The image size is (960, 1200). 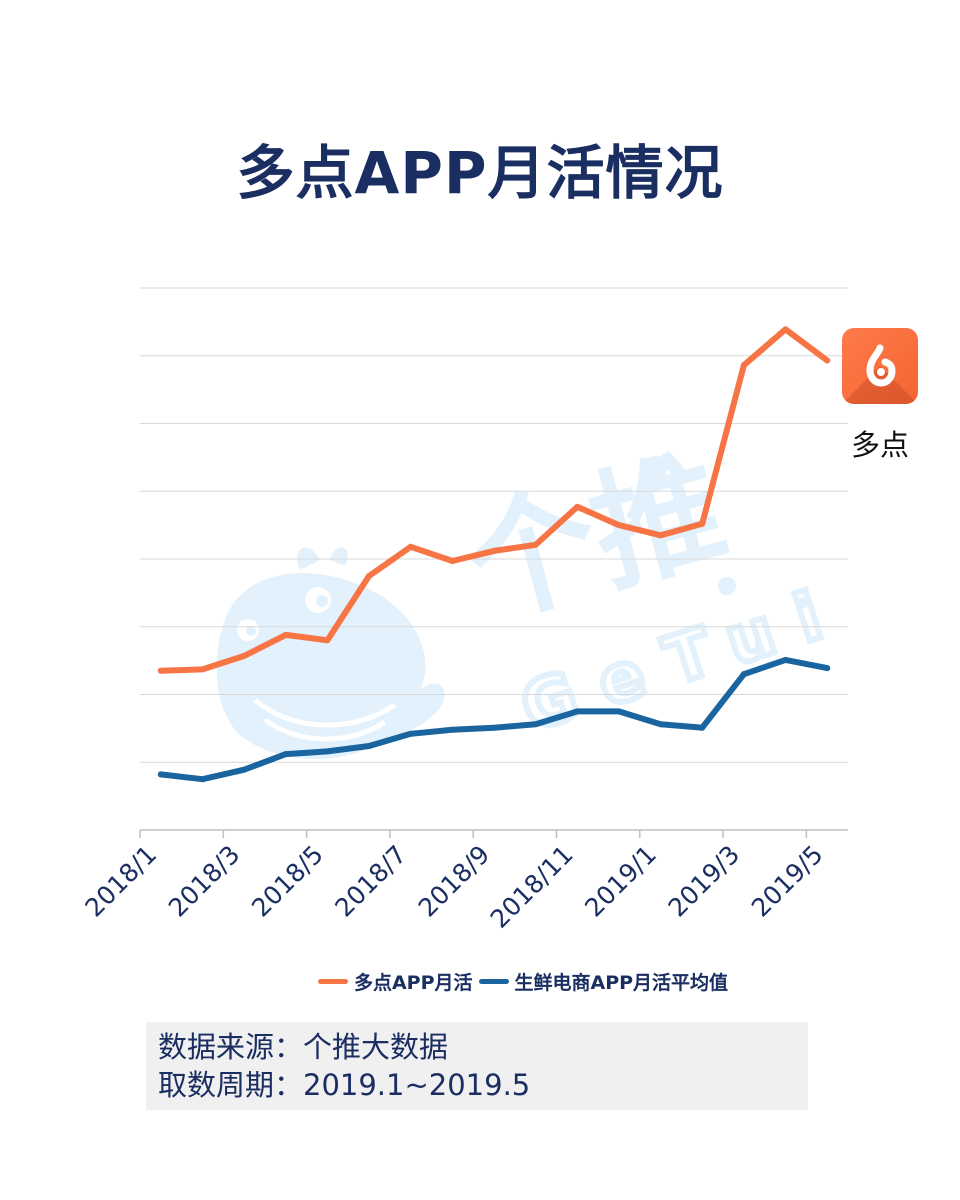 I want to click on legend-swatch-duodian, so click(x=332, y=981).